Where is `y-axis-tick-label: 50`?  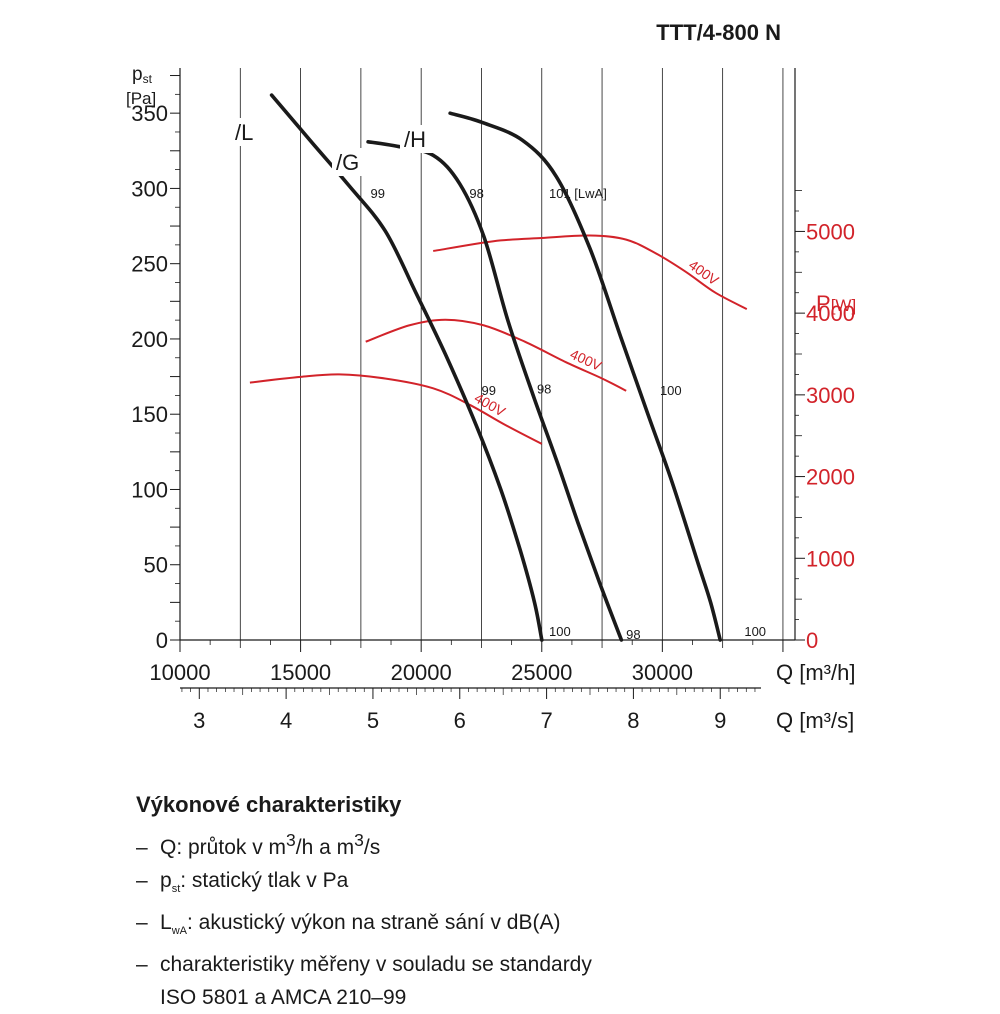 y-axis-tick-label: 50 is located at coordinates (156, 565).